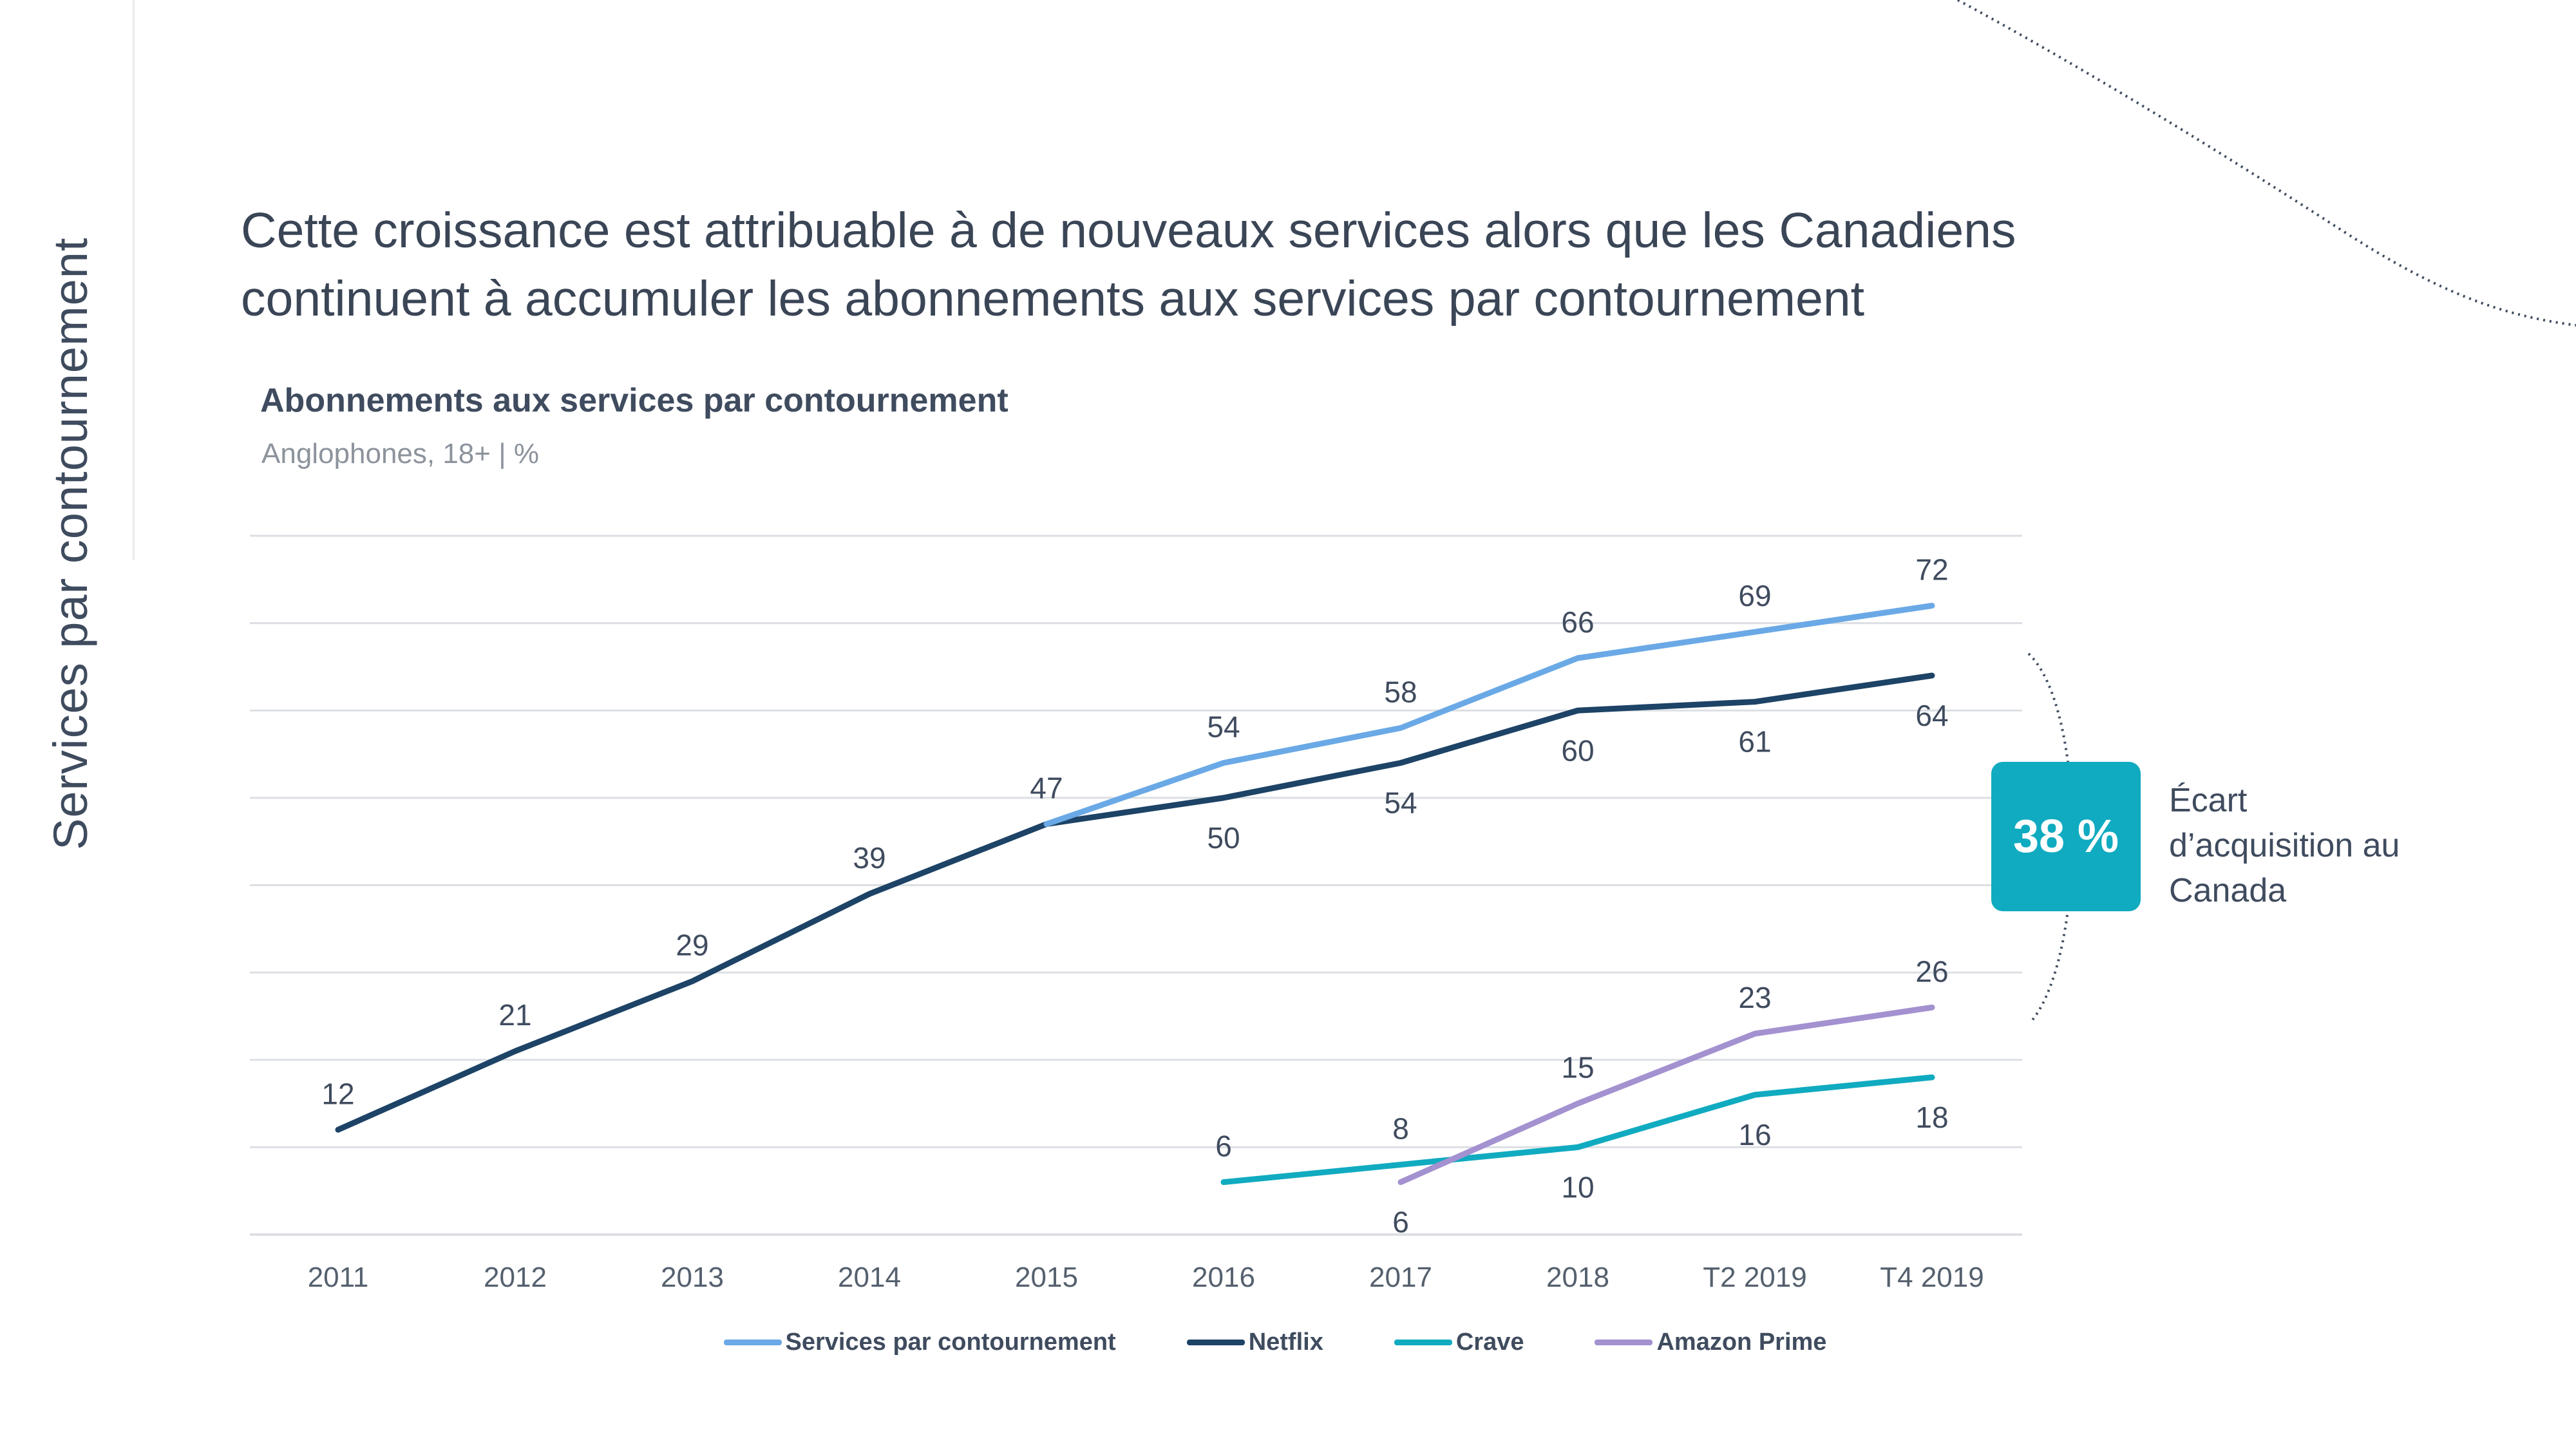 This screenshot has height=1449, width=2576. What do you see at coordinates (870, 858) in the screenshot?
I see `data-label-netflix: 39` at bounding box center [870, 858].